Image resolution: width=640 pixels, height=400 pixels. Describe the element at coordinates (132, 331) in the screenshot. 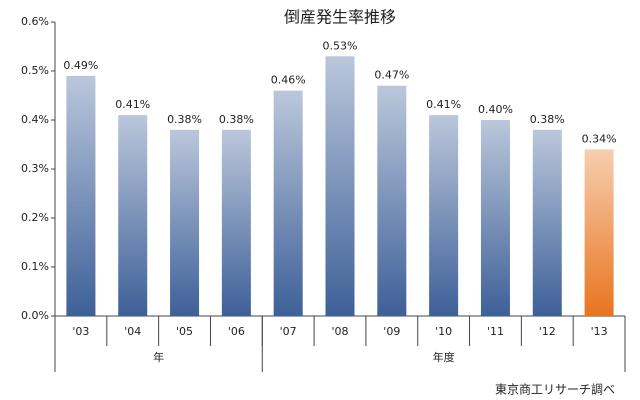

I see `x-tick-label: '04` at that location.